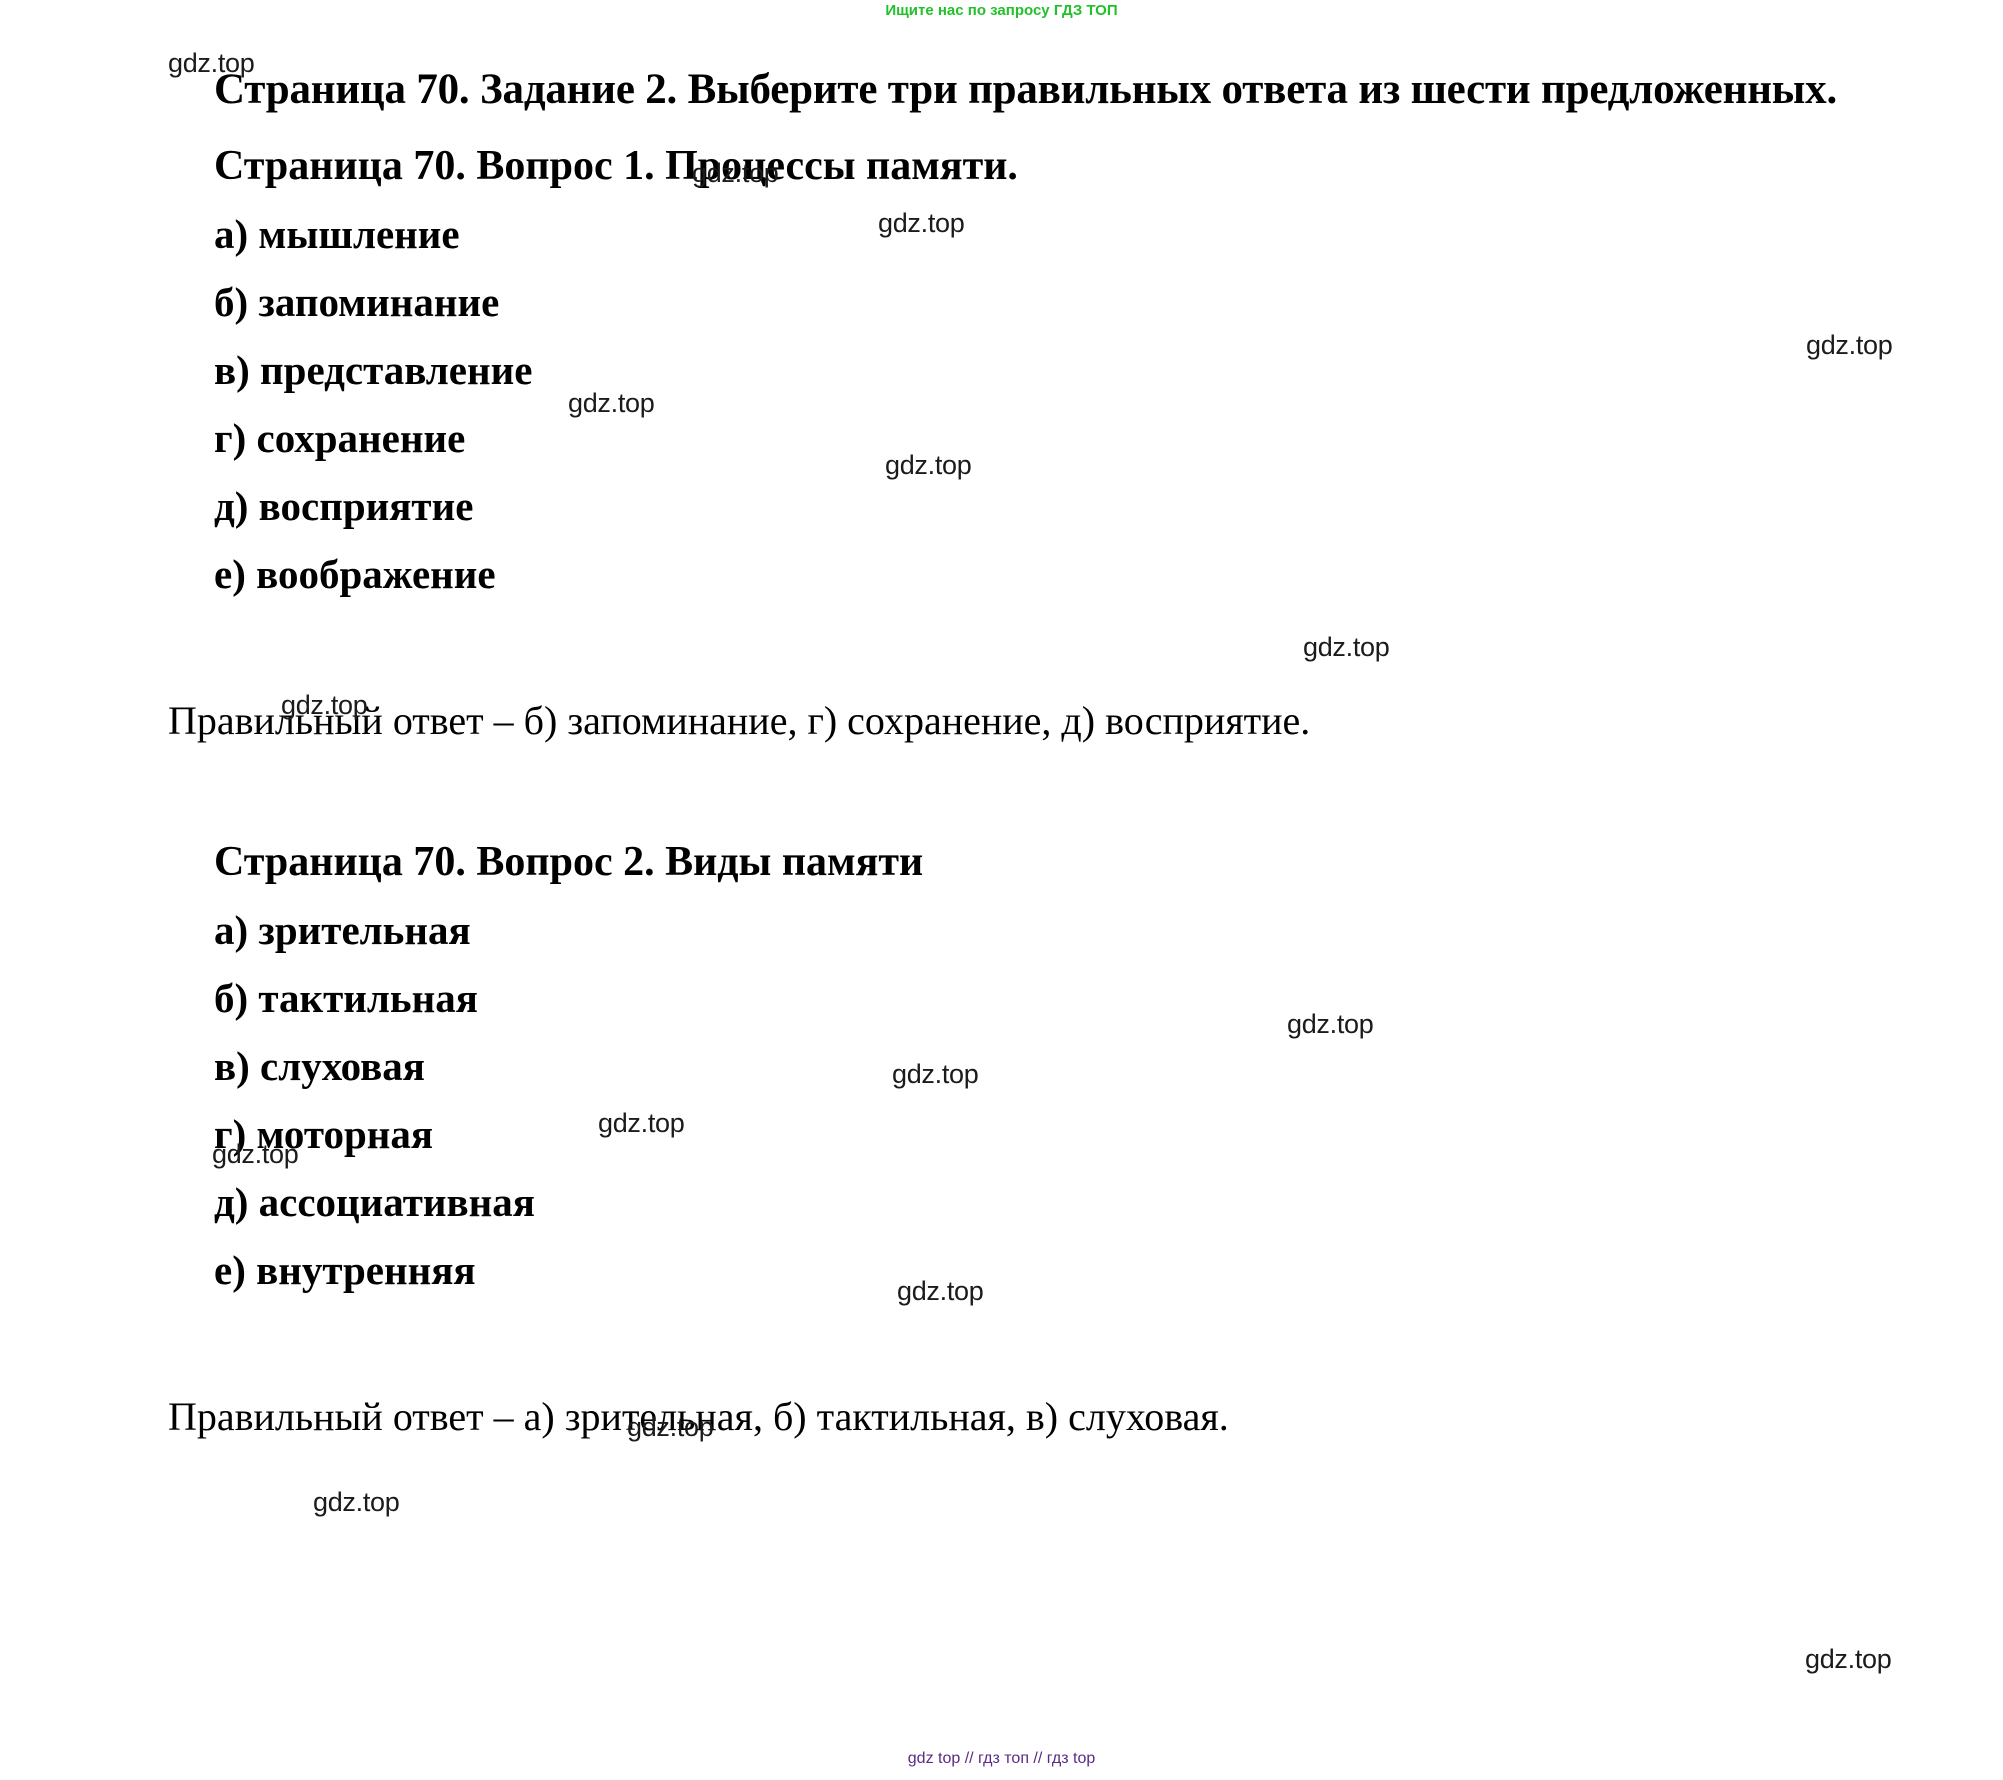 This screenshot has width=2003, height=1780. I want to click on question-2-option-v: в) слуховая, so click(319, 1065).